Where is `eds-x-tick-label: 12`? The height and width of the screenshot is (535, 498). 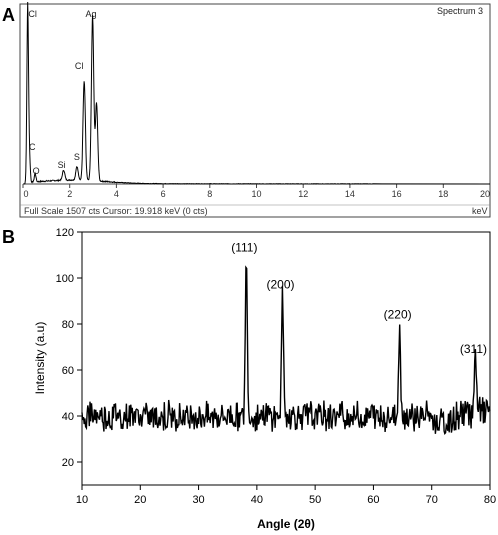 eds-x-tick-label: 12 is located at coordinates (303, 194).